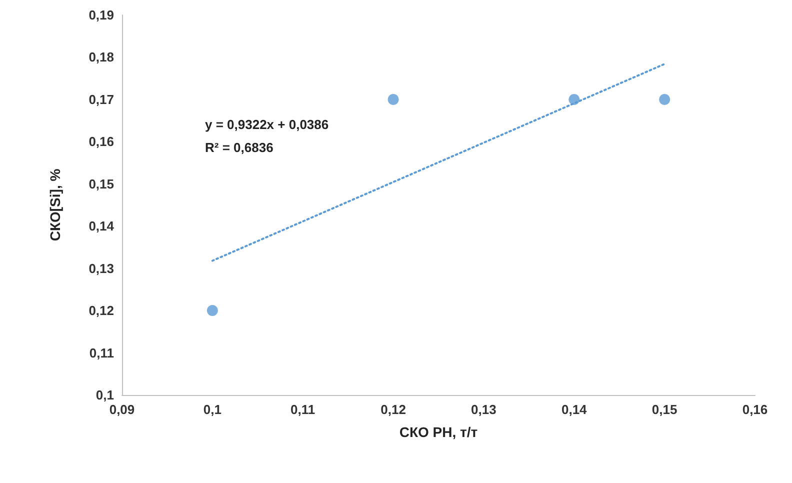 The height and width of the screenshot is (483, 792). I want to click on y-tick-label: 0,14, so click(101, 226).